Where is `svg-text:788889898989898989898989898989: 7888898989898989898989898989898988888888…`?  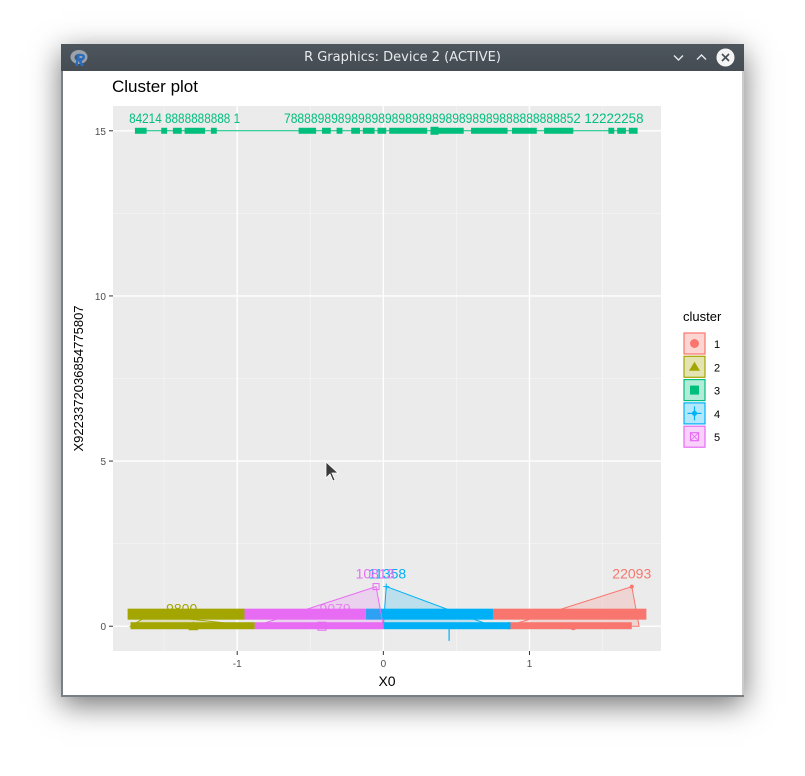
svg-text:788889898989898989898989898989: 7888898989898989898989898989898988888888… is located at coordinates (429, 118).